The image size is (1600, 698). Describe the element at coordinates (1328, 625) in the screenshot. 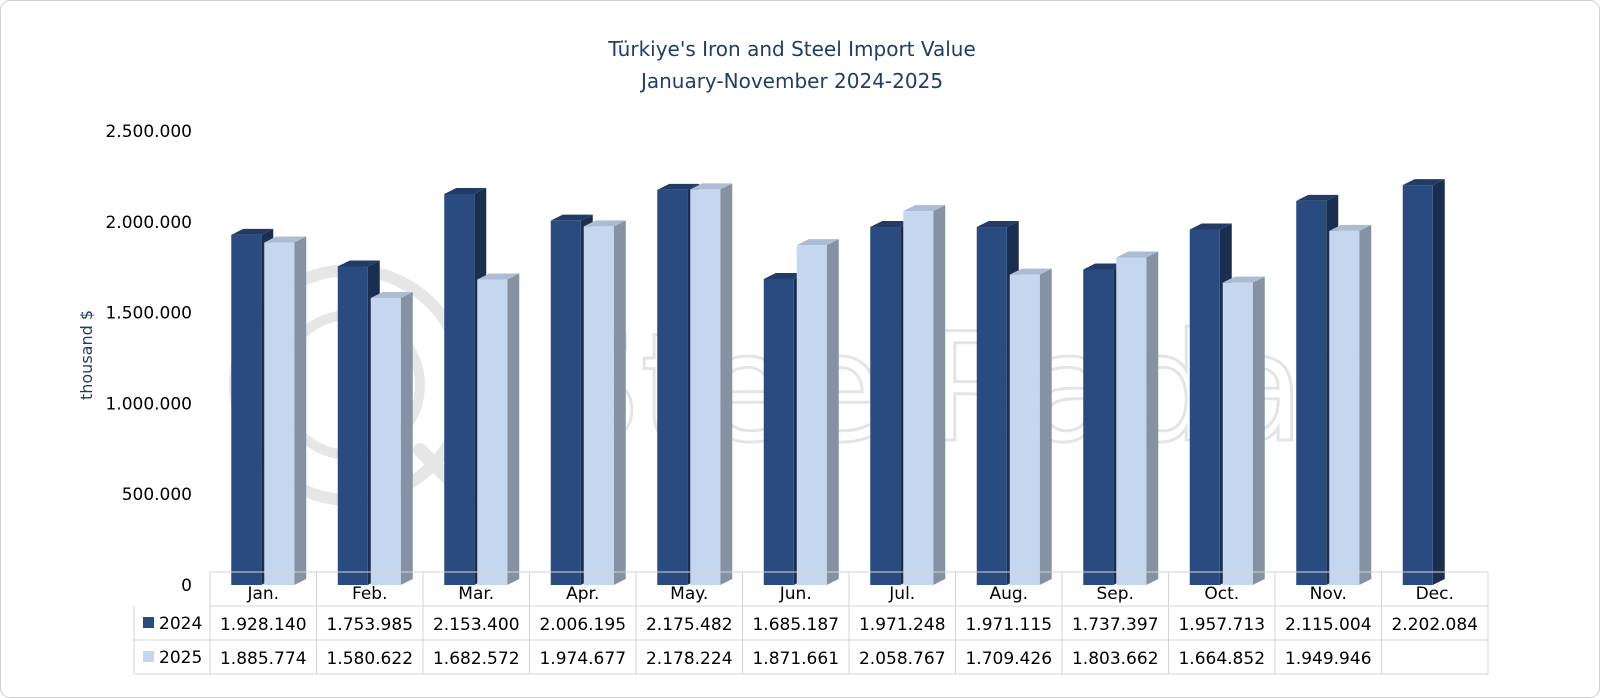

I see `table-cell-value: 2.115.004` at that location.